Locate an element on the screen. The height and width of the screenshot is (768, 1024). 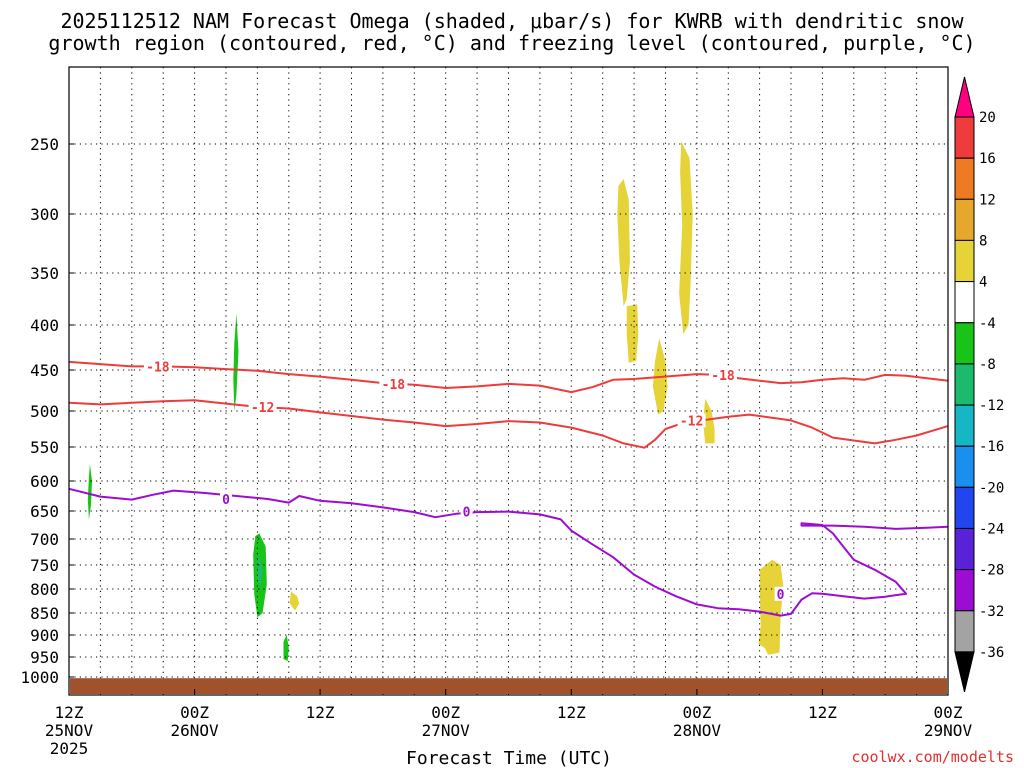
colorbar: 20 16 12 8 4 -4 -8 -12 -16 -20 -24 -28 -32 -36 is located at coordinates (979, 384).